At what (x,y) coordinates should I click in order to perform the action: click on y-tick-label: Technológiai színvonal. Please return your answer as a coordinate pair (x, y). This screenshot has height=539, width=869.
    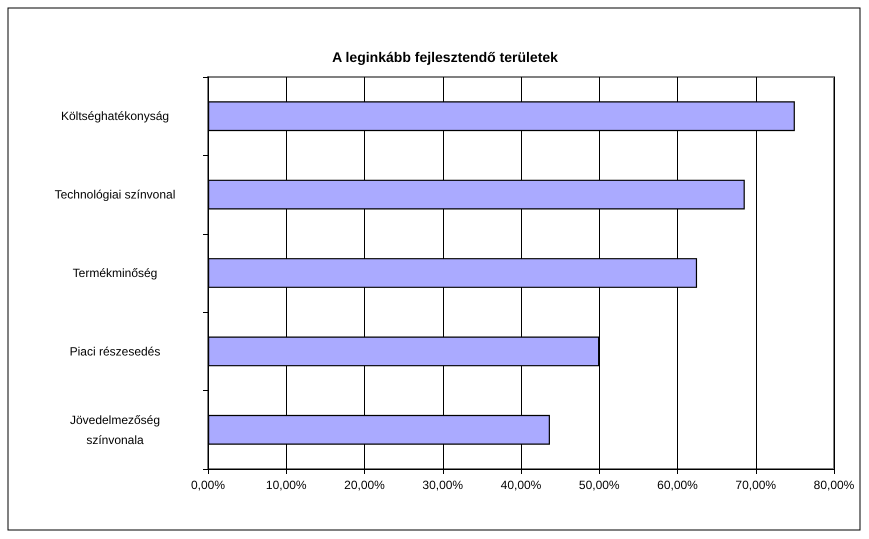
    Looking at the image, I should click on (115, 195).